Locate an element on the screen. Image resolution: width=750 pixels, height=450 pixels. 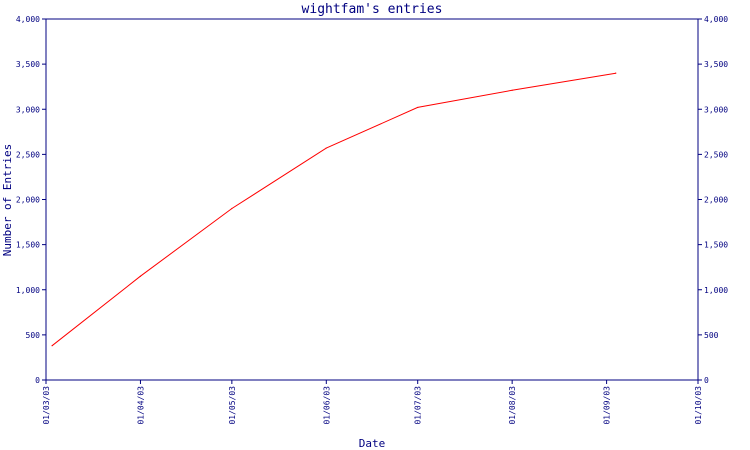
y-tick-label-right-2: 1,000 is located at coordinates (716, 290).